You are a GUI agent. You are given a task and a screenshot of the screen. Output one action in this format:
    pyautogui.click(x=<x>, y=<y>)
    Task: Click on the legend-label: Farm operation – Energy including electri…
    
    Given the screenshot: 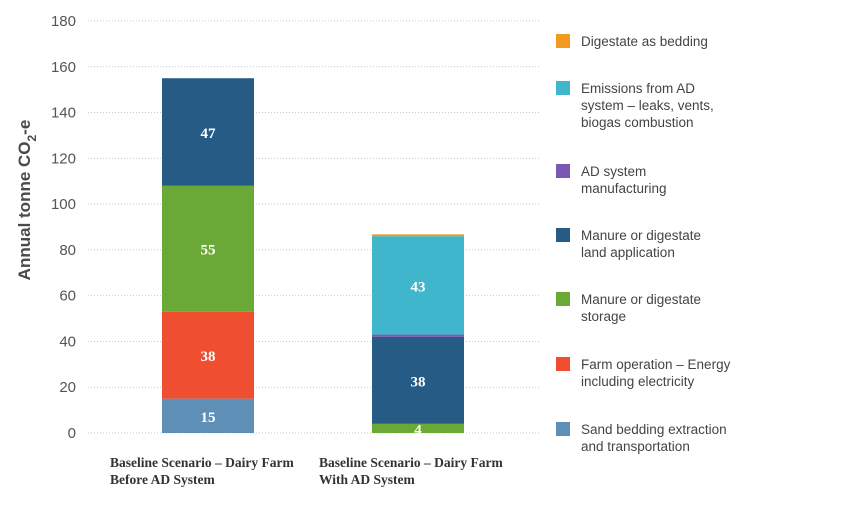 What is the action you would take?
    pyautogui.click(x=656, y=373)
    